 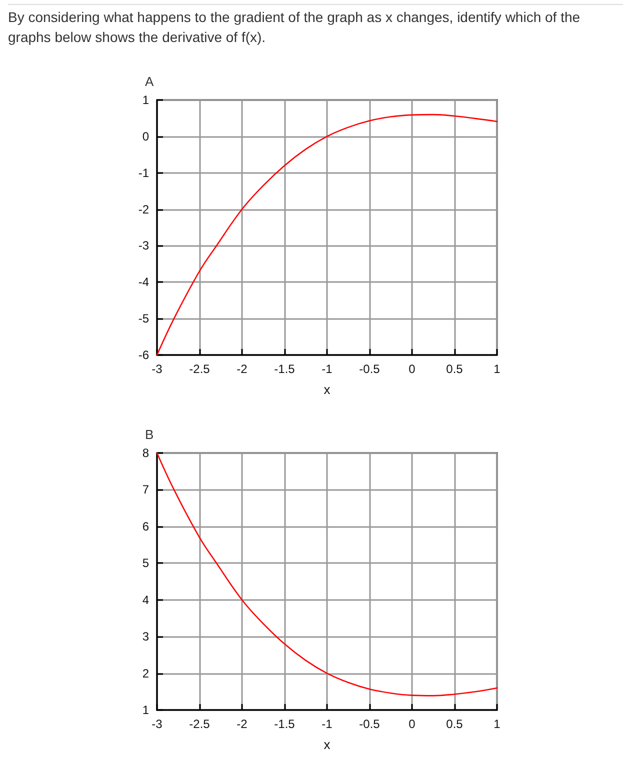 What do you see at coordinates (149, 81) in the screenshot?
I see `chart-title: A` at bounding box center [149, 81].